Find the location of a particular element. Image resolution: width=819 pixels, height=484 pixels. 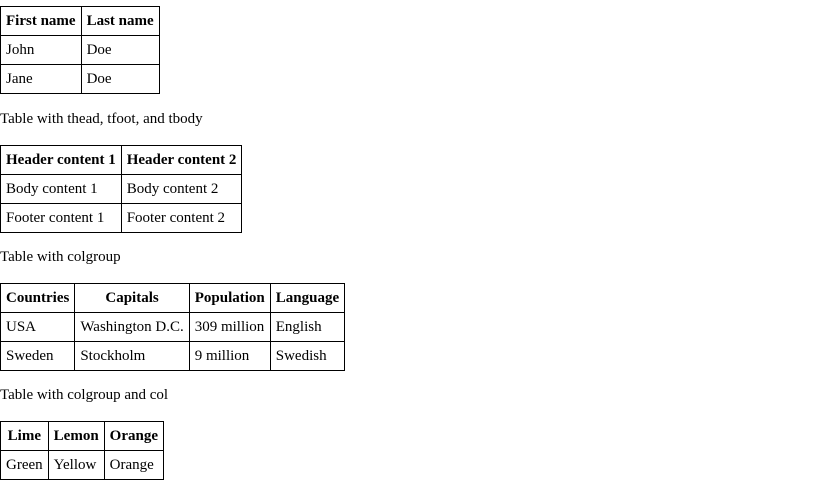

table-cell: Yellow is located at coordinates (76, 465).